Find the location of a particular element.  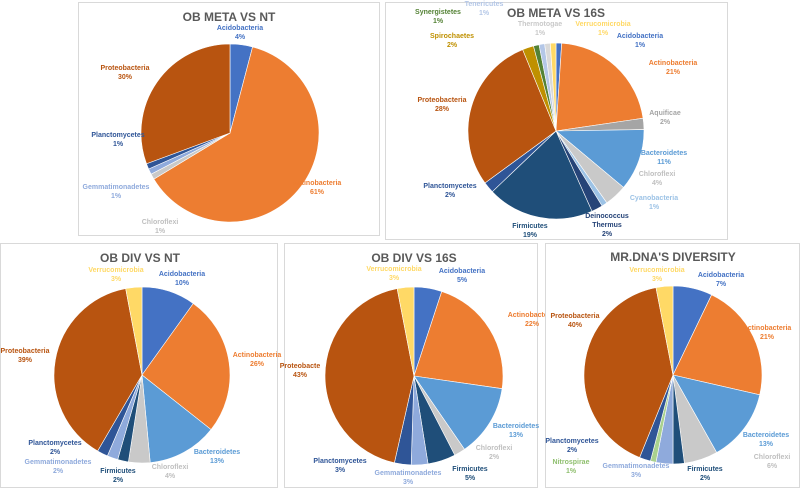

slice-label: Actinobacteria 26% is located at coordinates (257, 360).